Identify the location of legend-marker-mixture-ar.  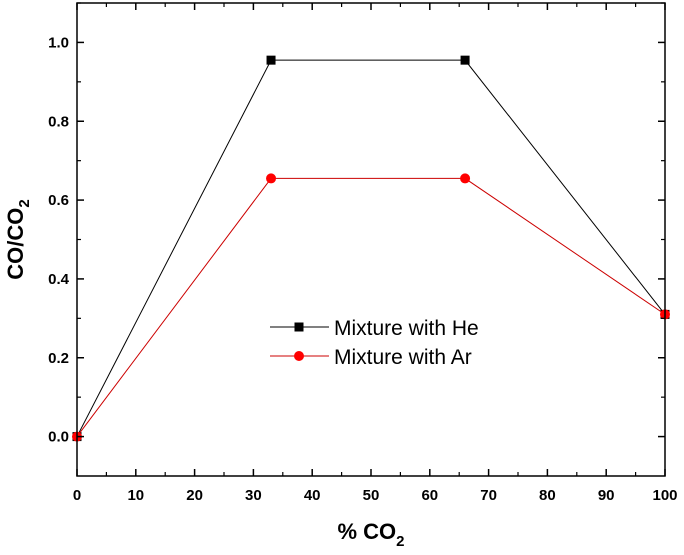
(299, 356).